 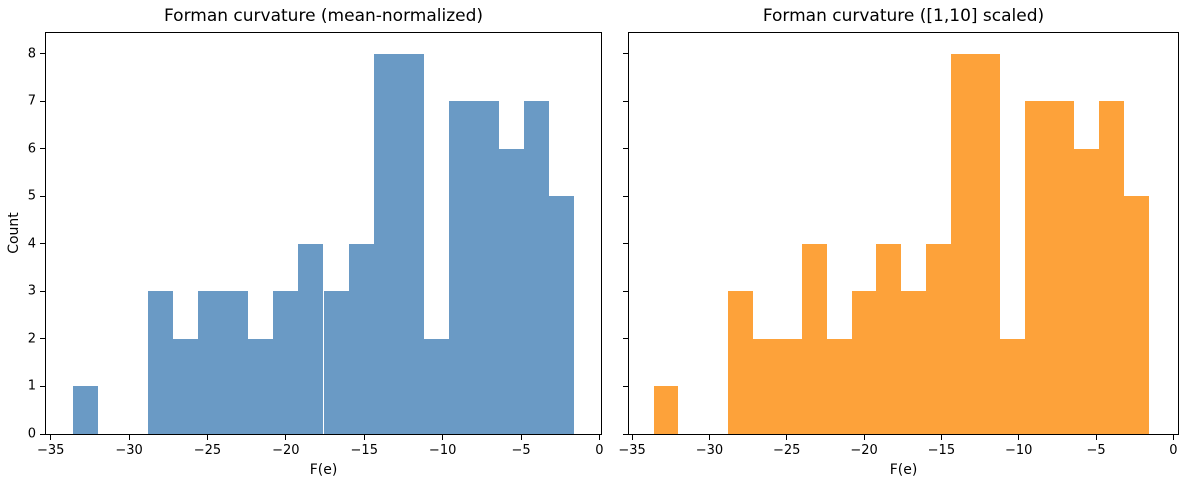 What do you see at coordinates (903, 16) in the screenshot?
I see `chart-title: Forman curvature ([1,10] scaled)` at bounding box center [903, 16].